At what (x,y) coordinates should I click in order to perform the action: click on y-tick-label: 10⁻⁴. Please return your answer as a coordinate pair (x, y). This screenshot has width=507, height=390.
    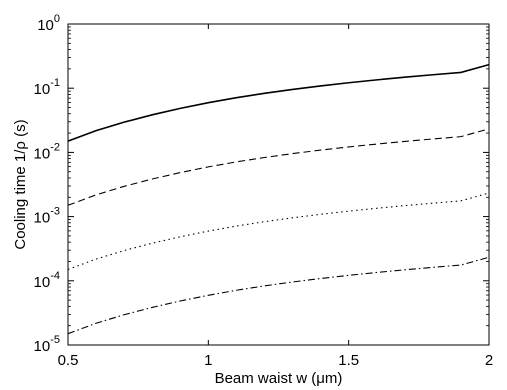
    Looking at the image, I should click on (47, 280).